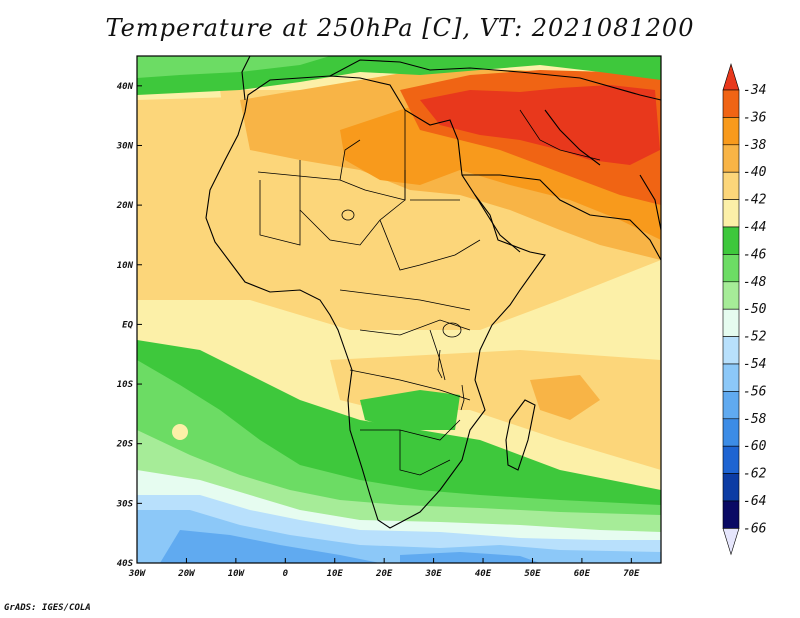 The height and width of the screenshot is (618, 800). I want to click on border-central-africa, so click(405, 300).